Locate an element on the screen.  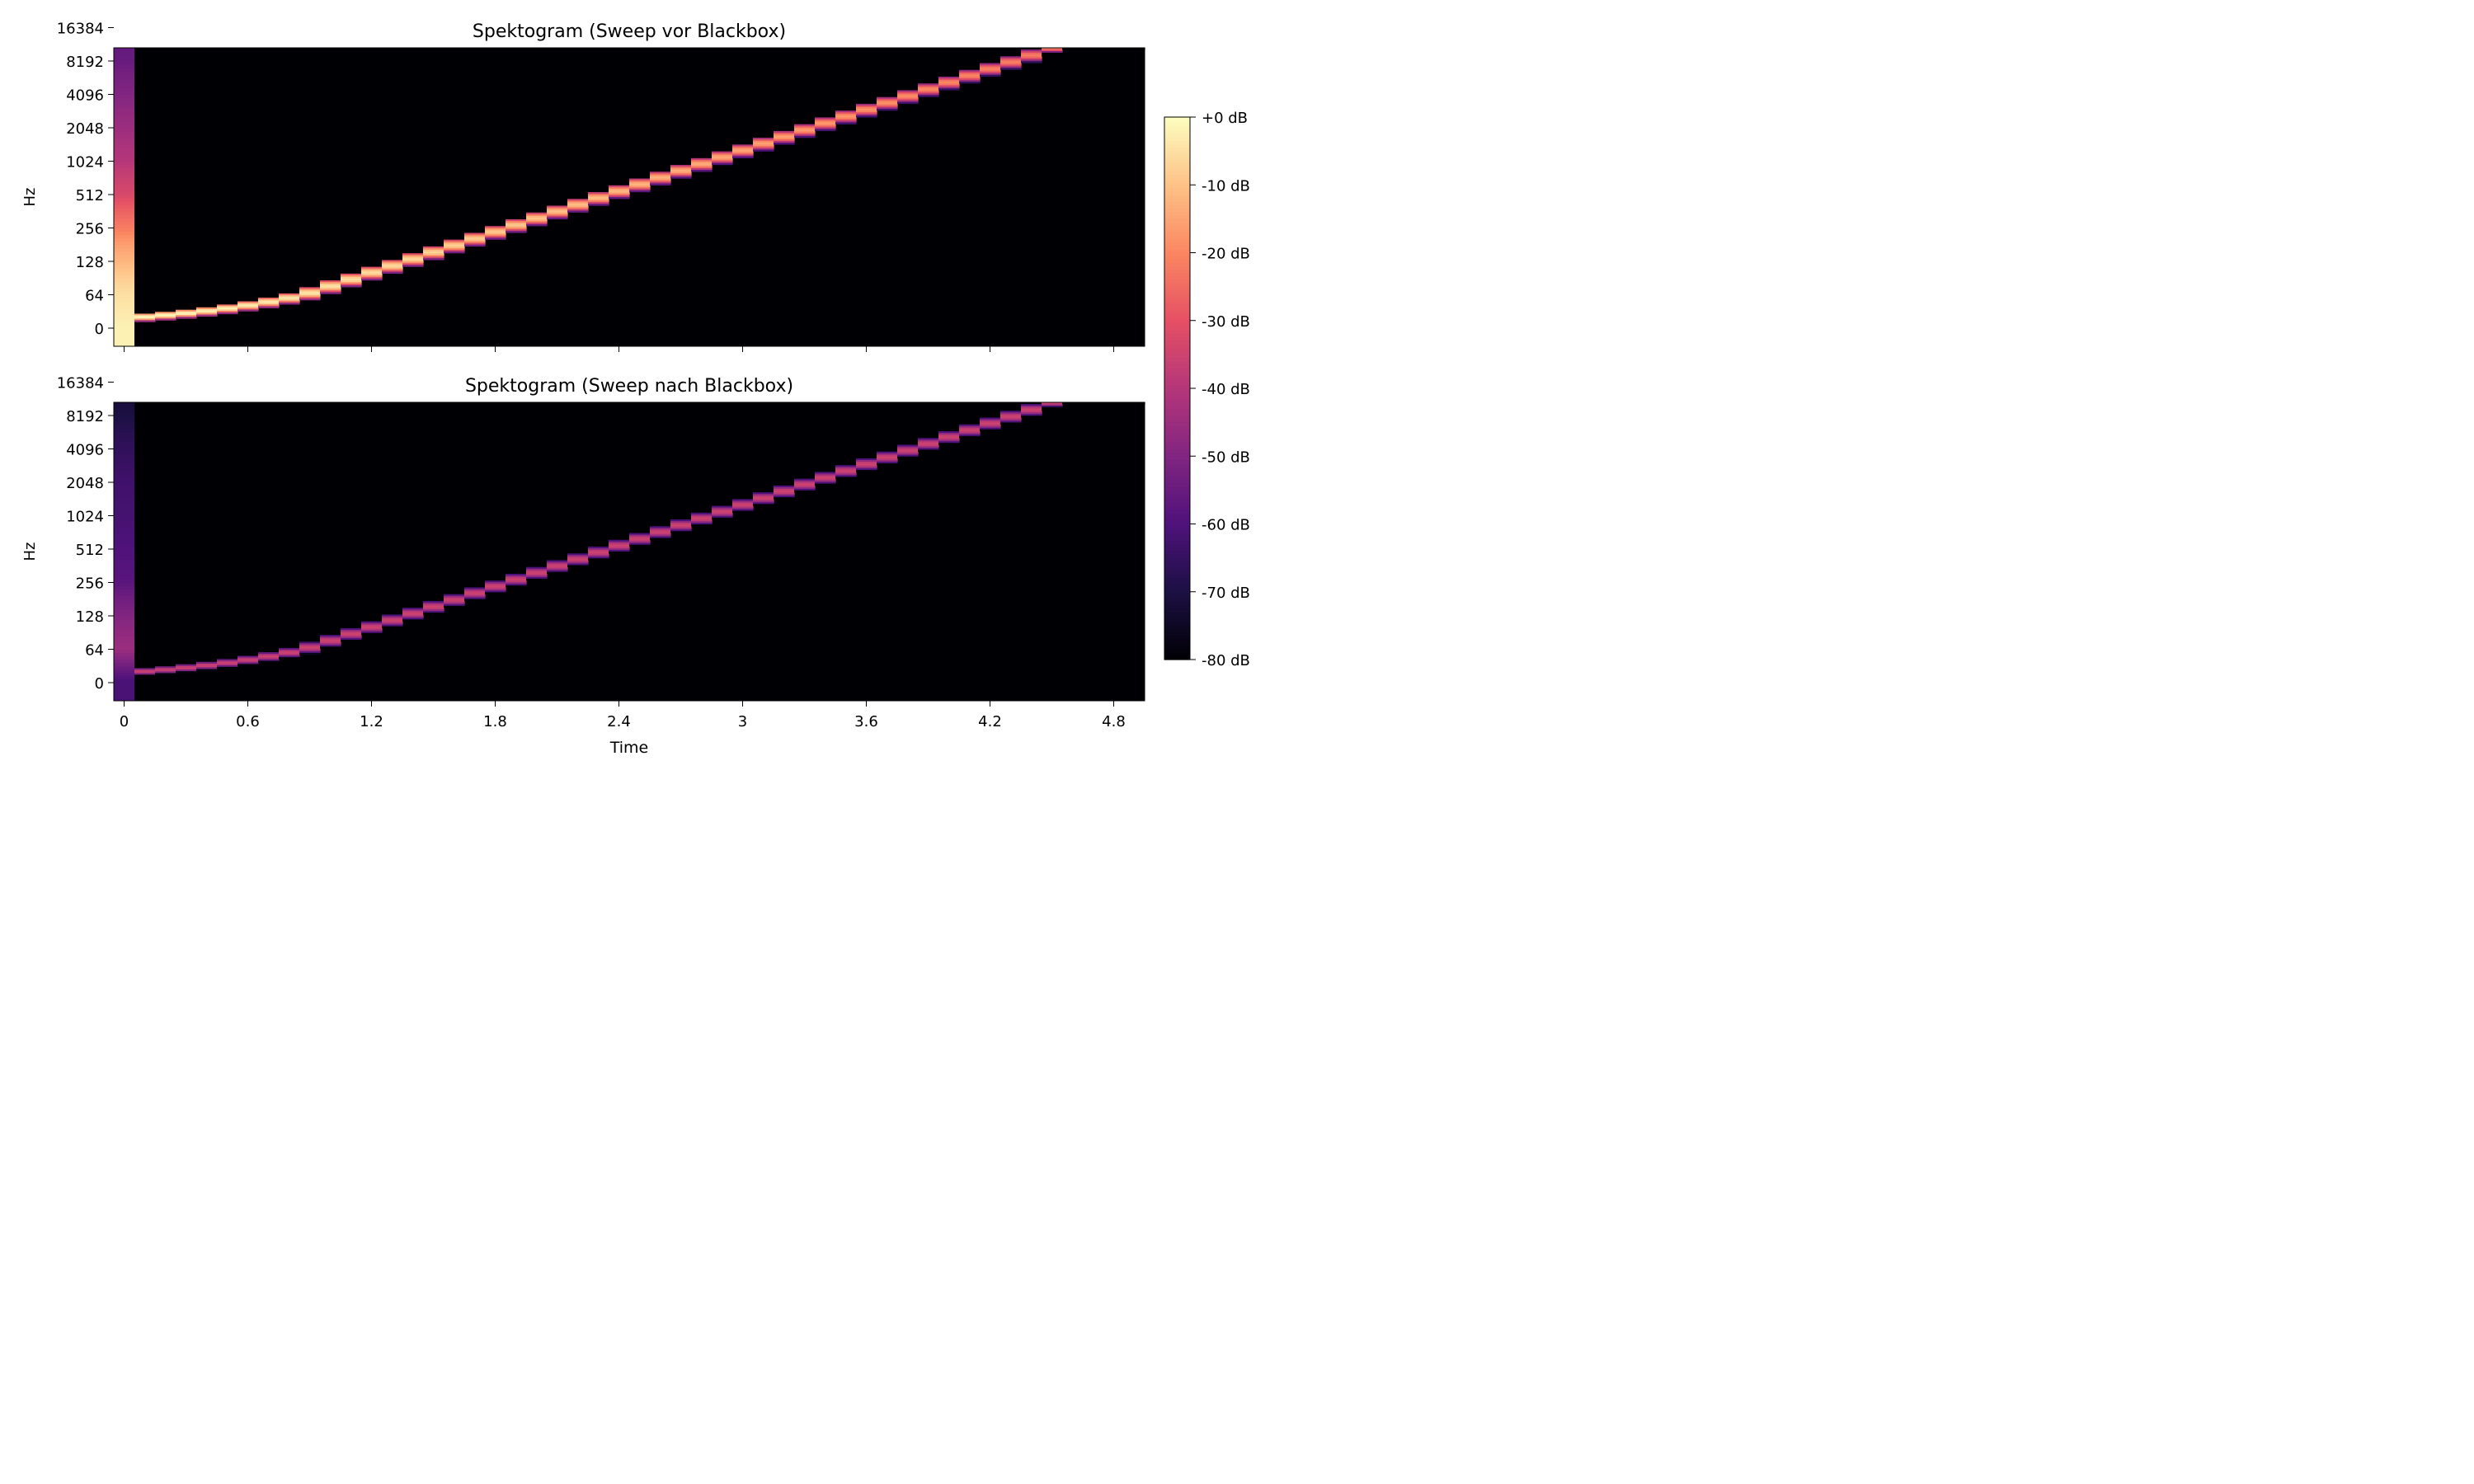
colorbar-tick-label: -20 dB is located at coordinates (1226, 254).